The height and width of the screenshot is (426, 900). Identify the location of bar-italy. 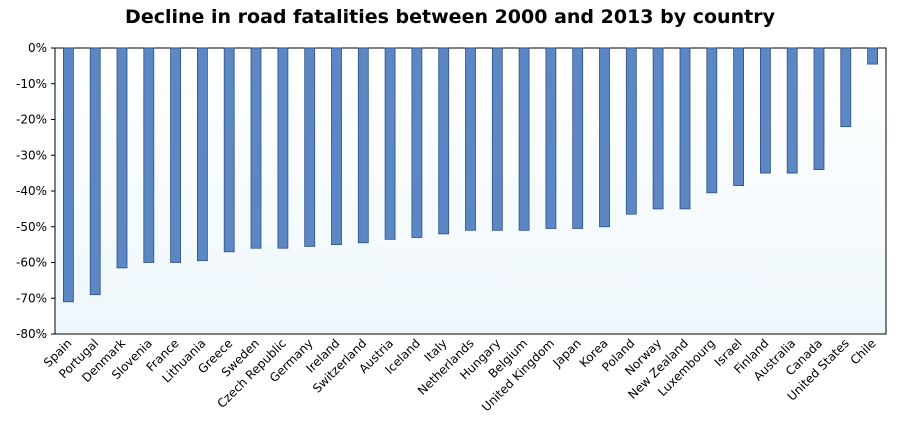
(444, 141).